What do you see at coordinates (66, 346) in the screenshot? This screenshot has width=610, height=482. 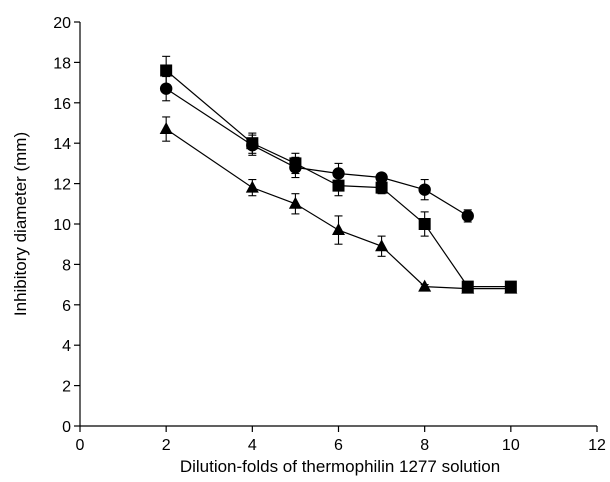 I see `y-tick-label-4: 4` at bounding box center [66, 346].